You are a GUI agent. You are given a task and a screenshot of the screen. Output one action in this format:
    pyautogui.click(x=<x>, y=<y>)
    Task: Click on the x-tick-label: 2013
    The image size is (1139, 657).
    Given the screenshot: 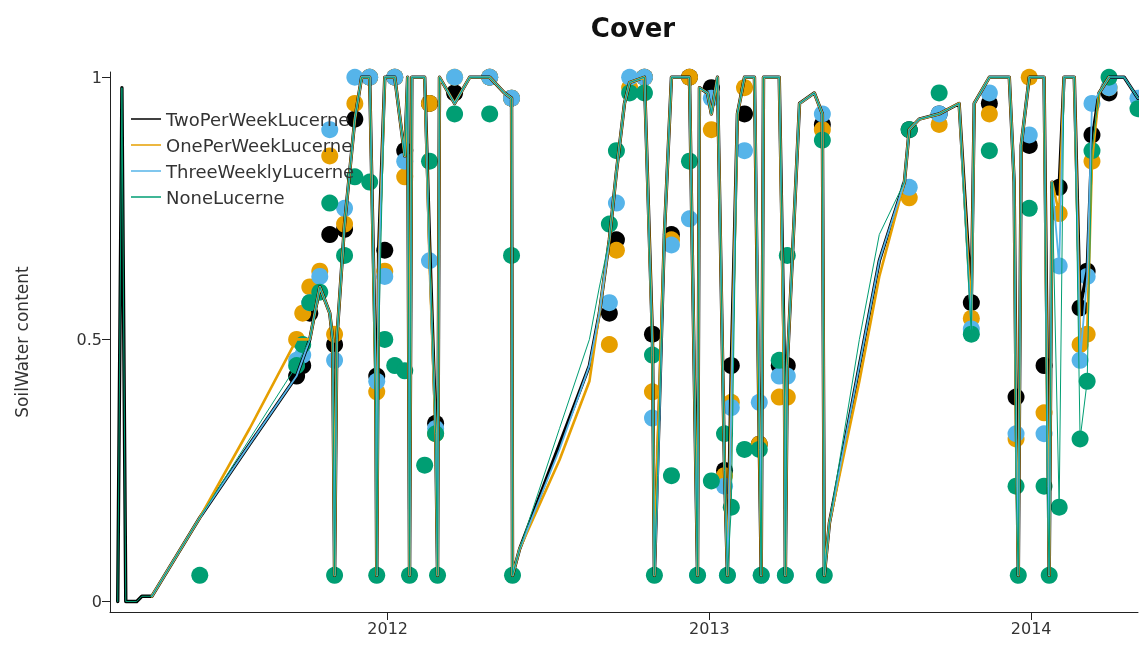 What is the action you would take?
    pyautogui.click(x=709, y=628)
    